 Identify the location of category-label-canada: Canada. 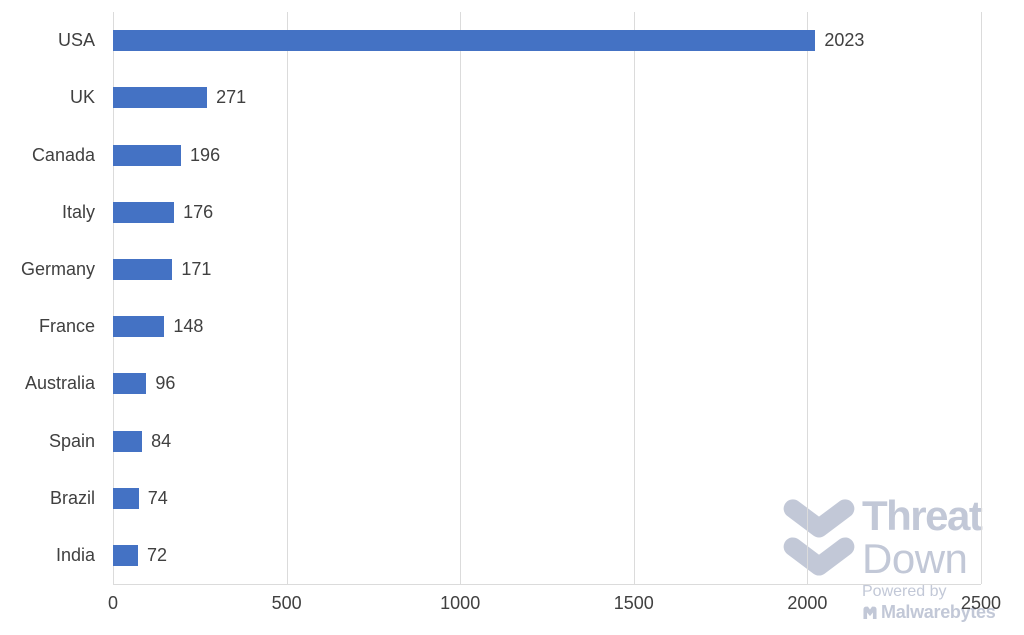
(63, 154).